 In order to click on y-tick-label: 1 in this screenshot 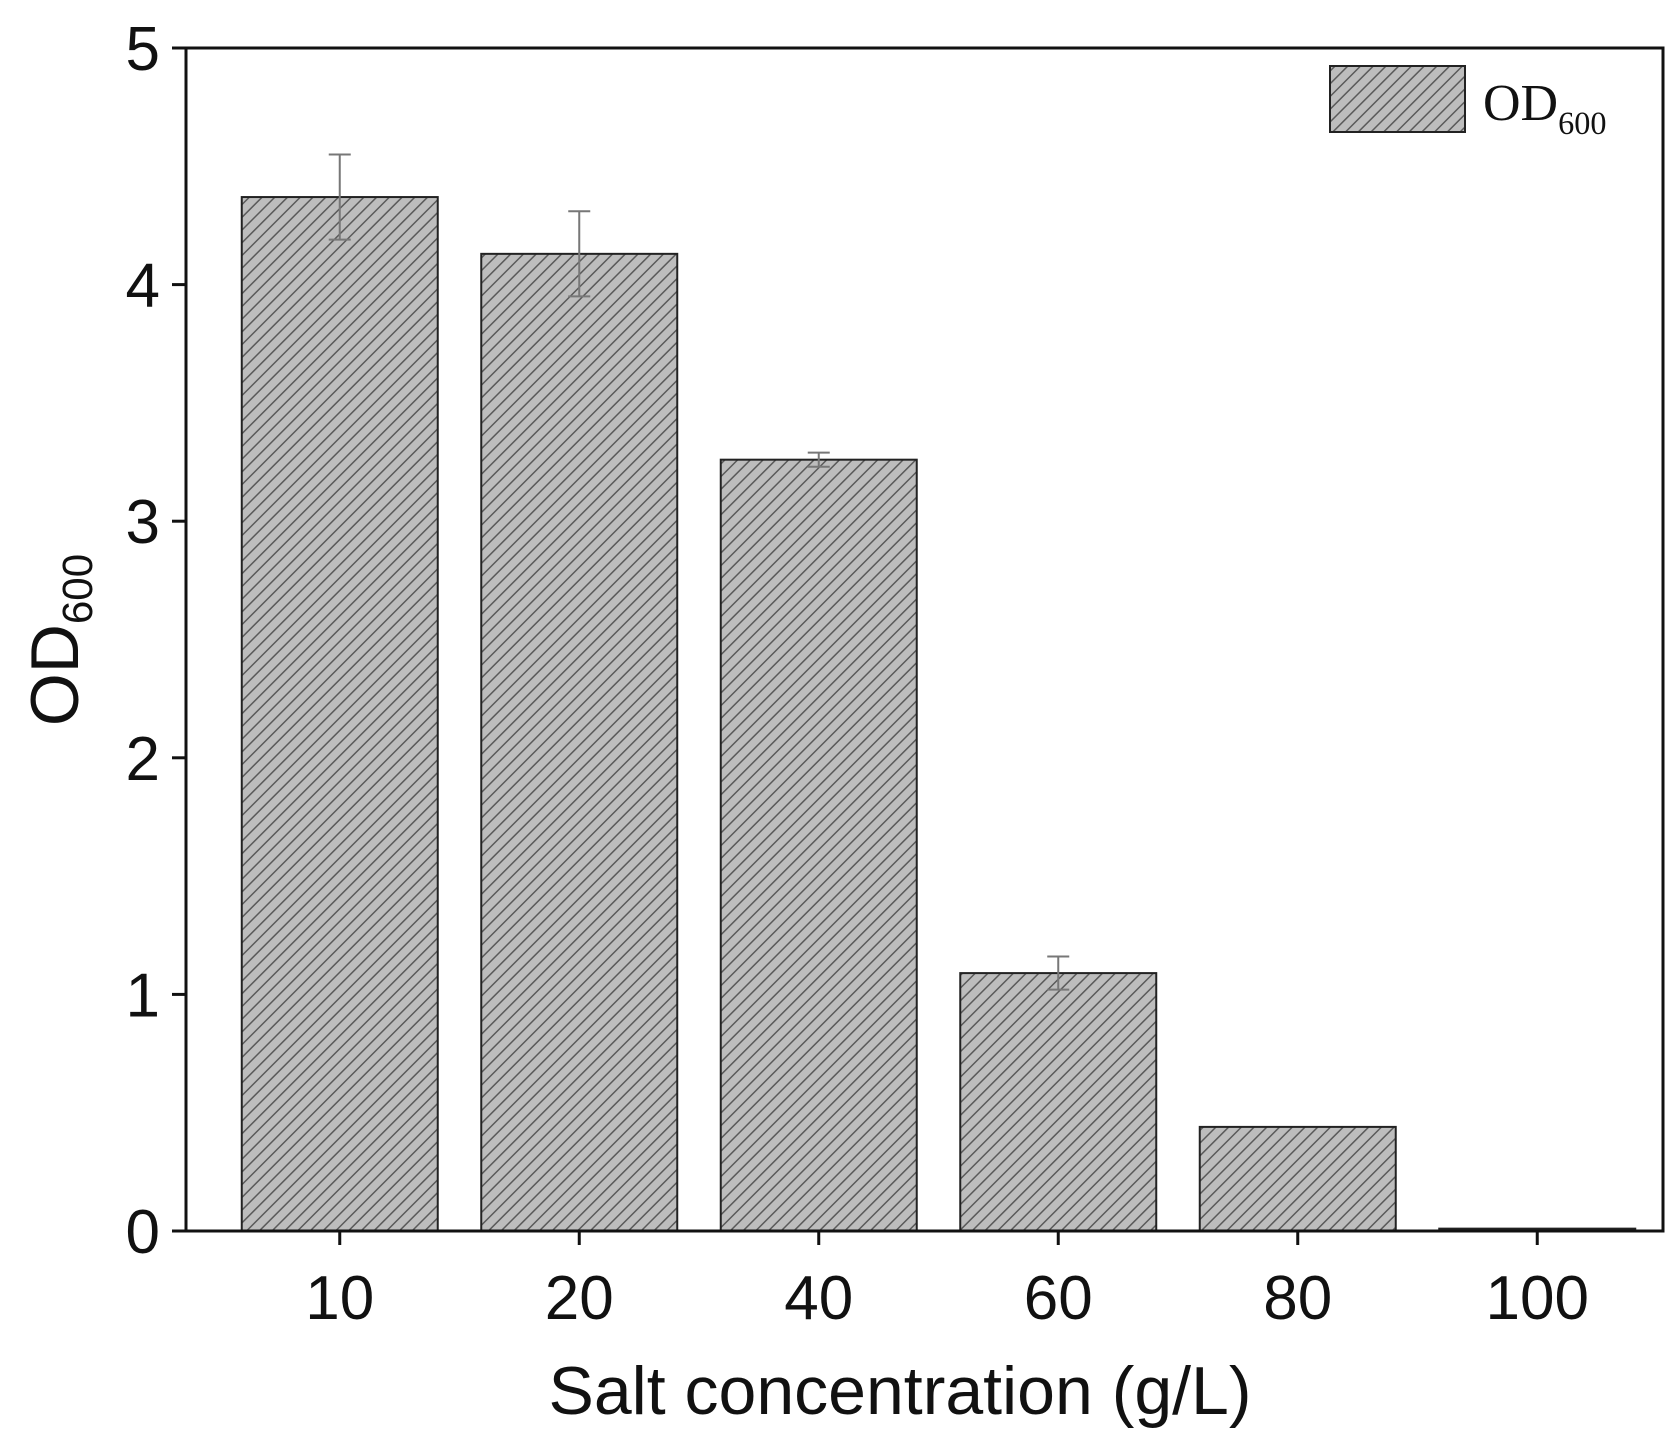, I will do `click(143, 995)`.